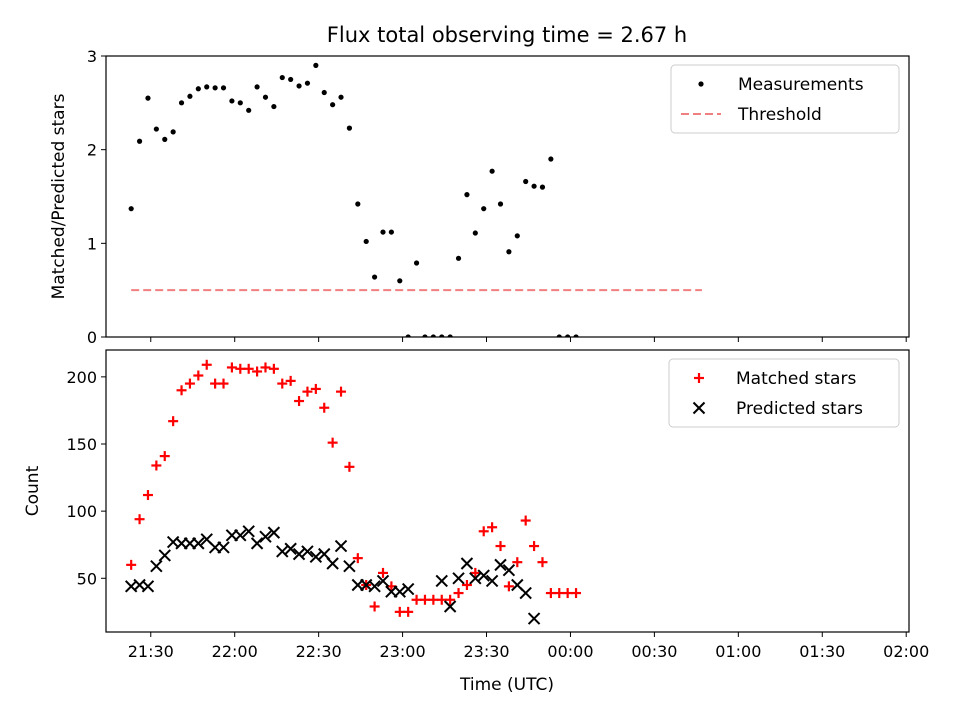  I want to click on y-tick-label: 200, so click(81, 377).